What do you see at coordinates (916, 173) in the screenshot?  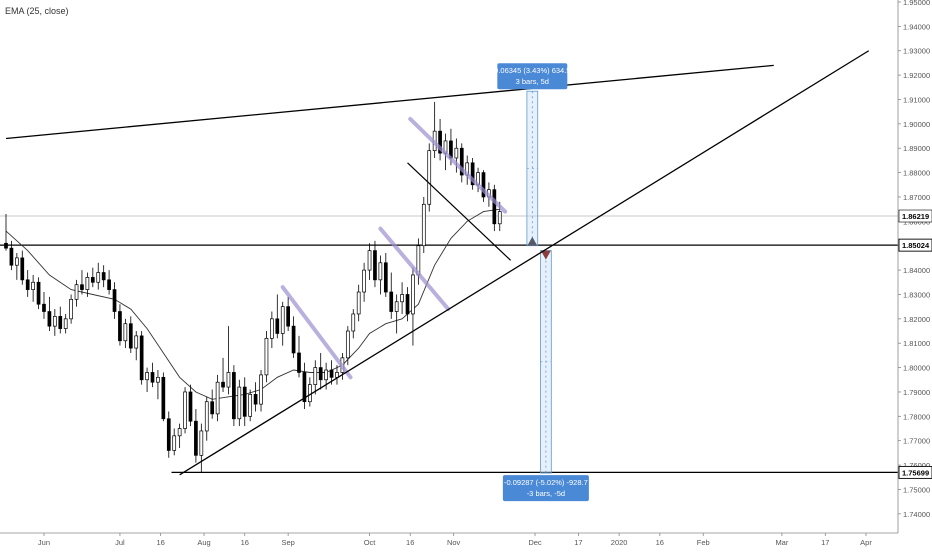 I see `y-tick-label: 1.88000` at bounding box center [916, 173].